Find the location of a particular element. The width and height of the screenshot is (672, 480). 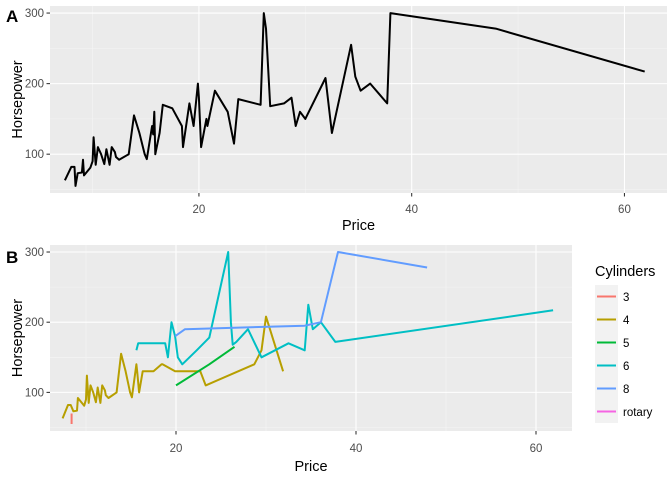

legend-label-6: 6 is located at coordinates (626, 367).